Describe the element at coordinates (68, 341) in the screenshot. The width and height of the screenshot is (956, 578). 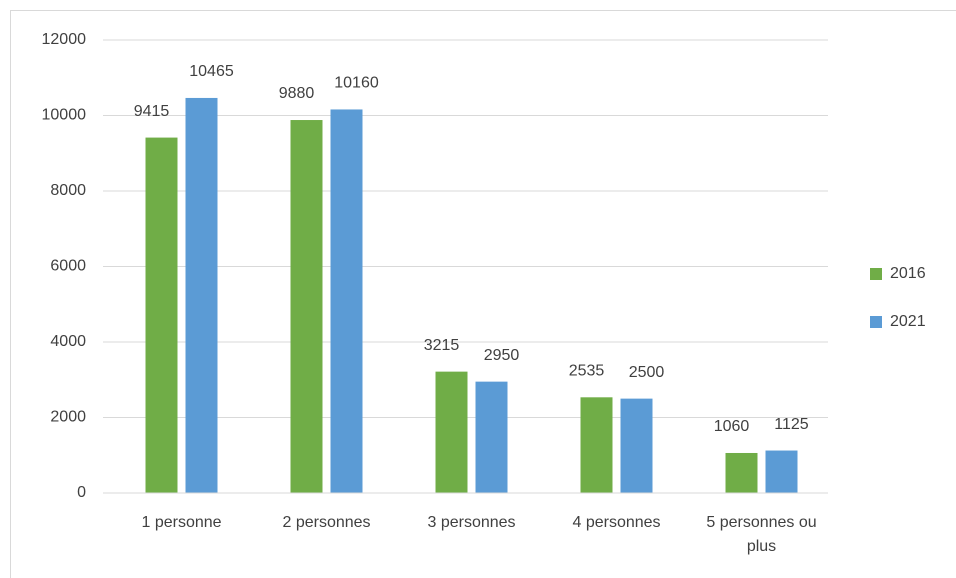
I see `y-tick-label: 4000` at that location.